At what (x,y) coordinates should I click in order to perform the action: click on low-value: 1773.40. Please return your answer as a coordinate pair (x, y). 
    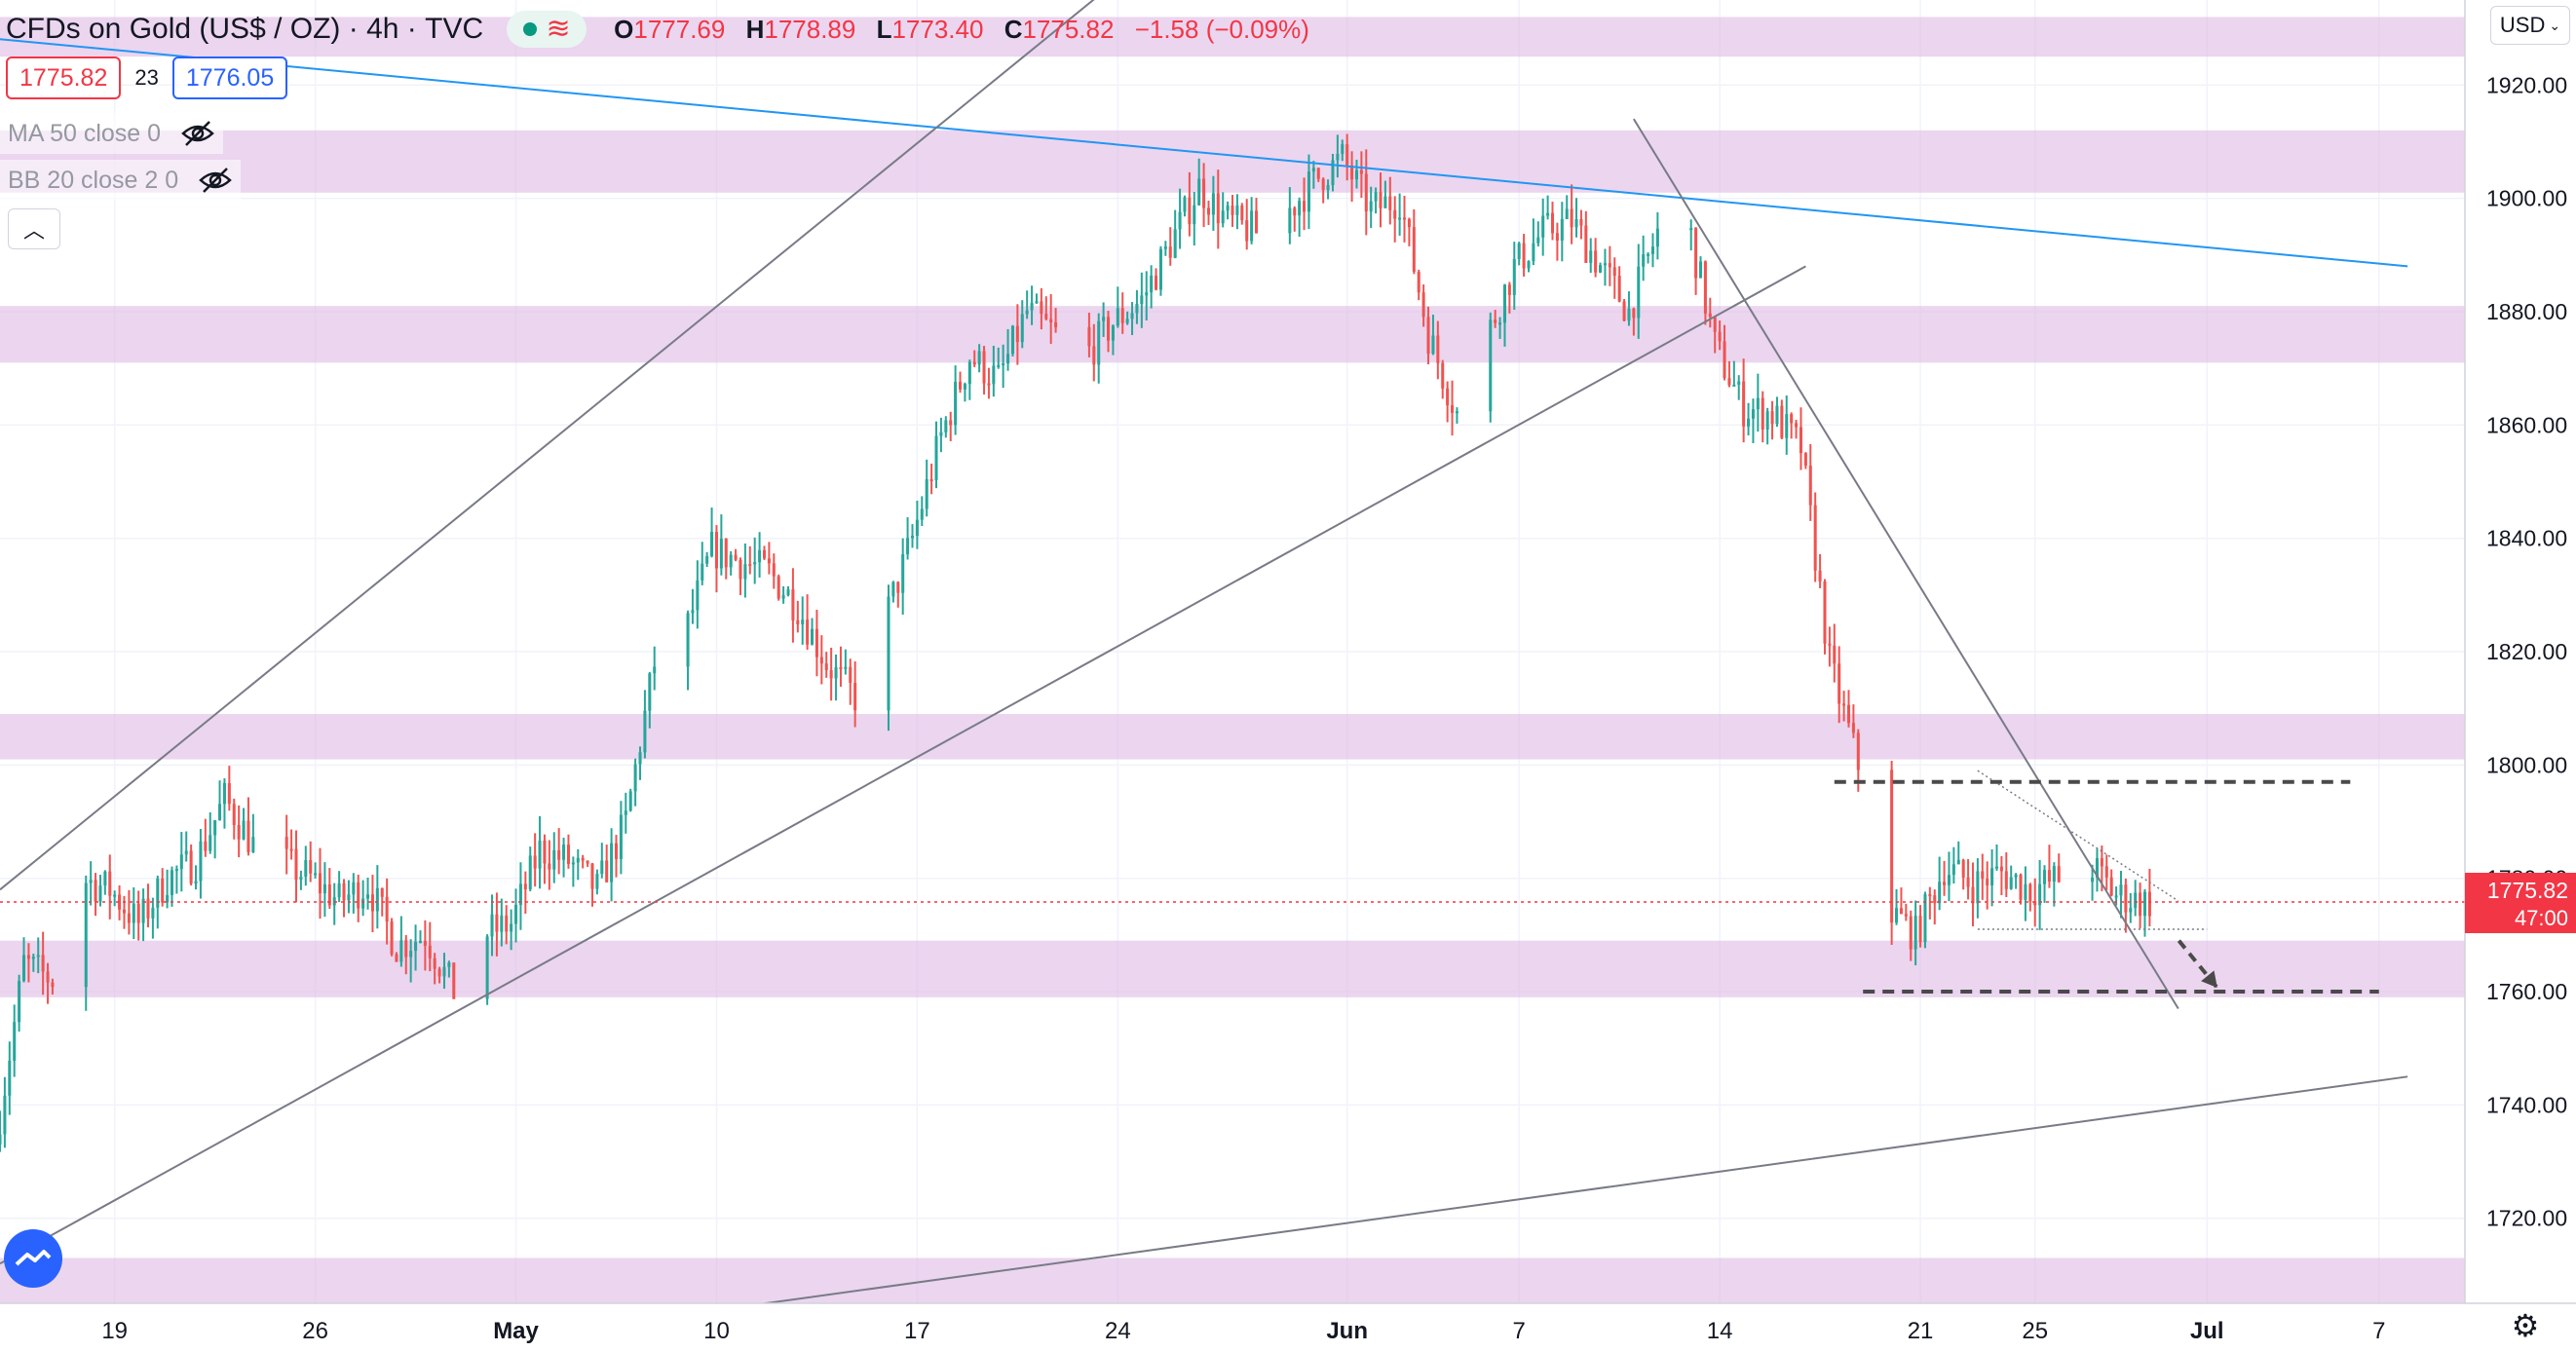
    Looking at the image, I should click on (937, 29).